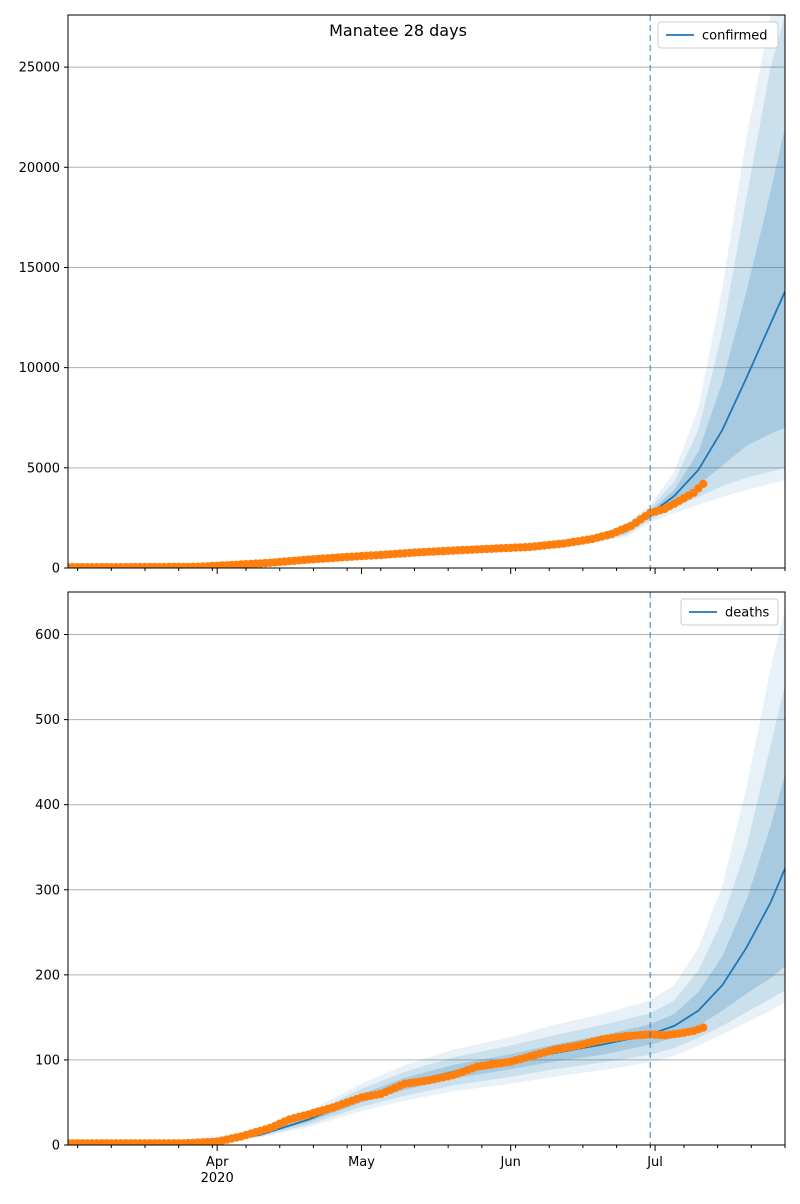 This screenshot has height=1204, width=800. What do you see at coordinates (735, 36) in the screenshot?
I see `legend-label: confirmed` at bounding box center [735, 36].